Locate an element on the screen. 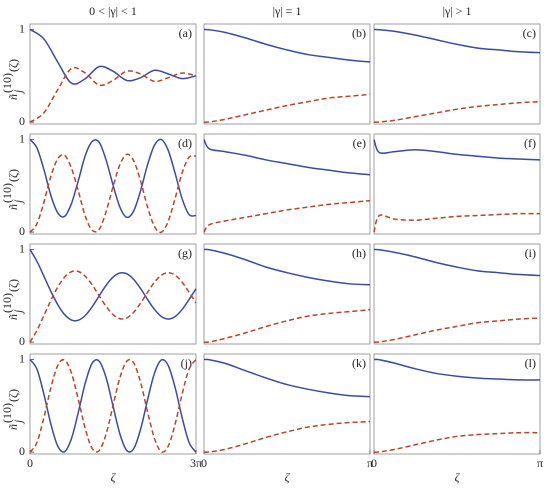 The height and width of the screenshot is (488, 550). panel-label: (c) is located at coordinates (529, 33).